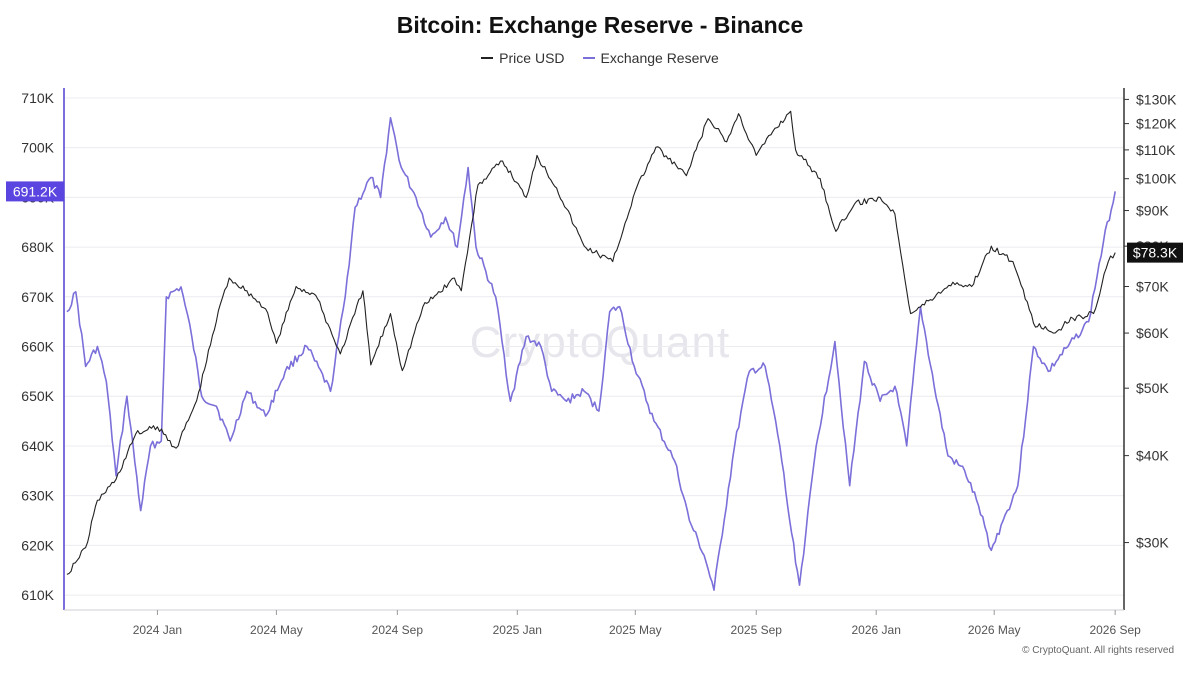  Describe the element at coordinates (1156, 179) in the screenshot. I see `right-tick-label: $100K` at that location.